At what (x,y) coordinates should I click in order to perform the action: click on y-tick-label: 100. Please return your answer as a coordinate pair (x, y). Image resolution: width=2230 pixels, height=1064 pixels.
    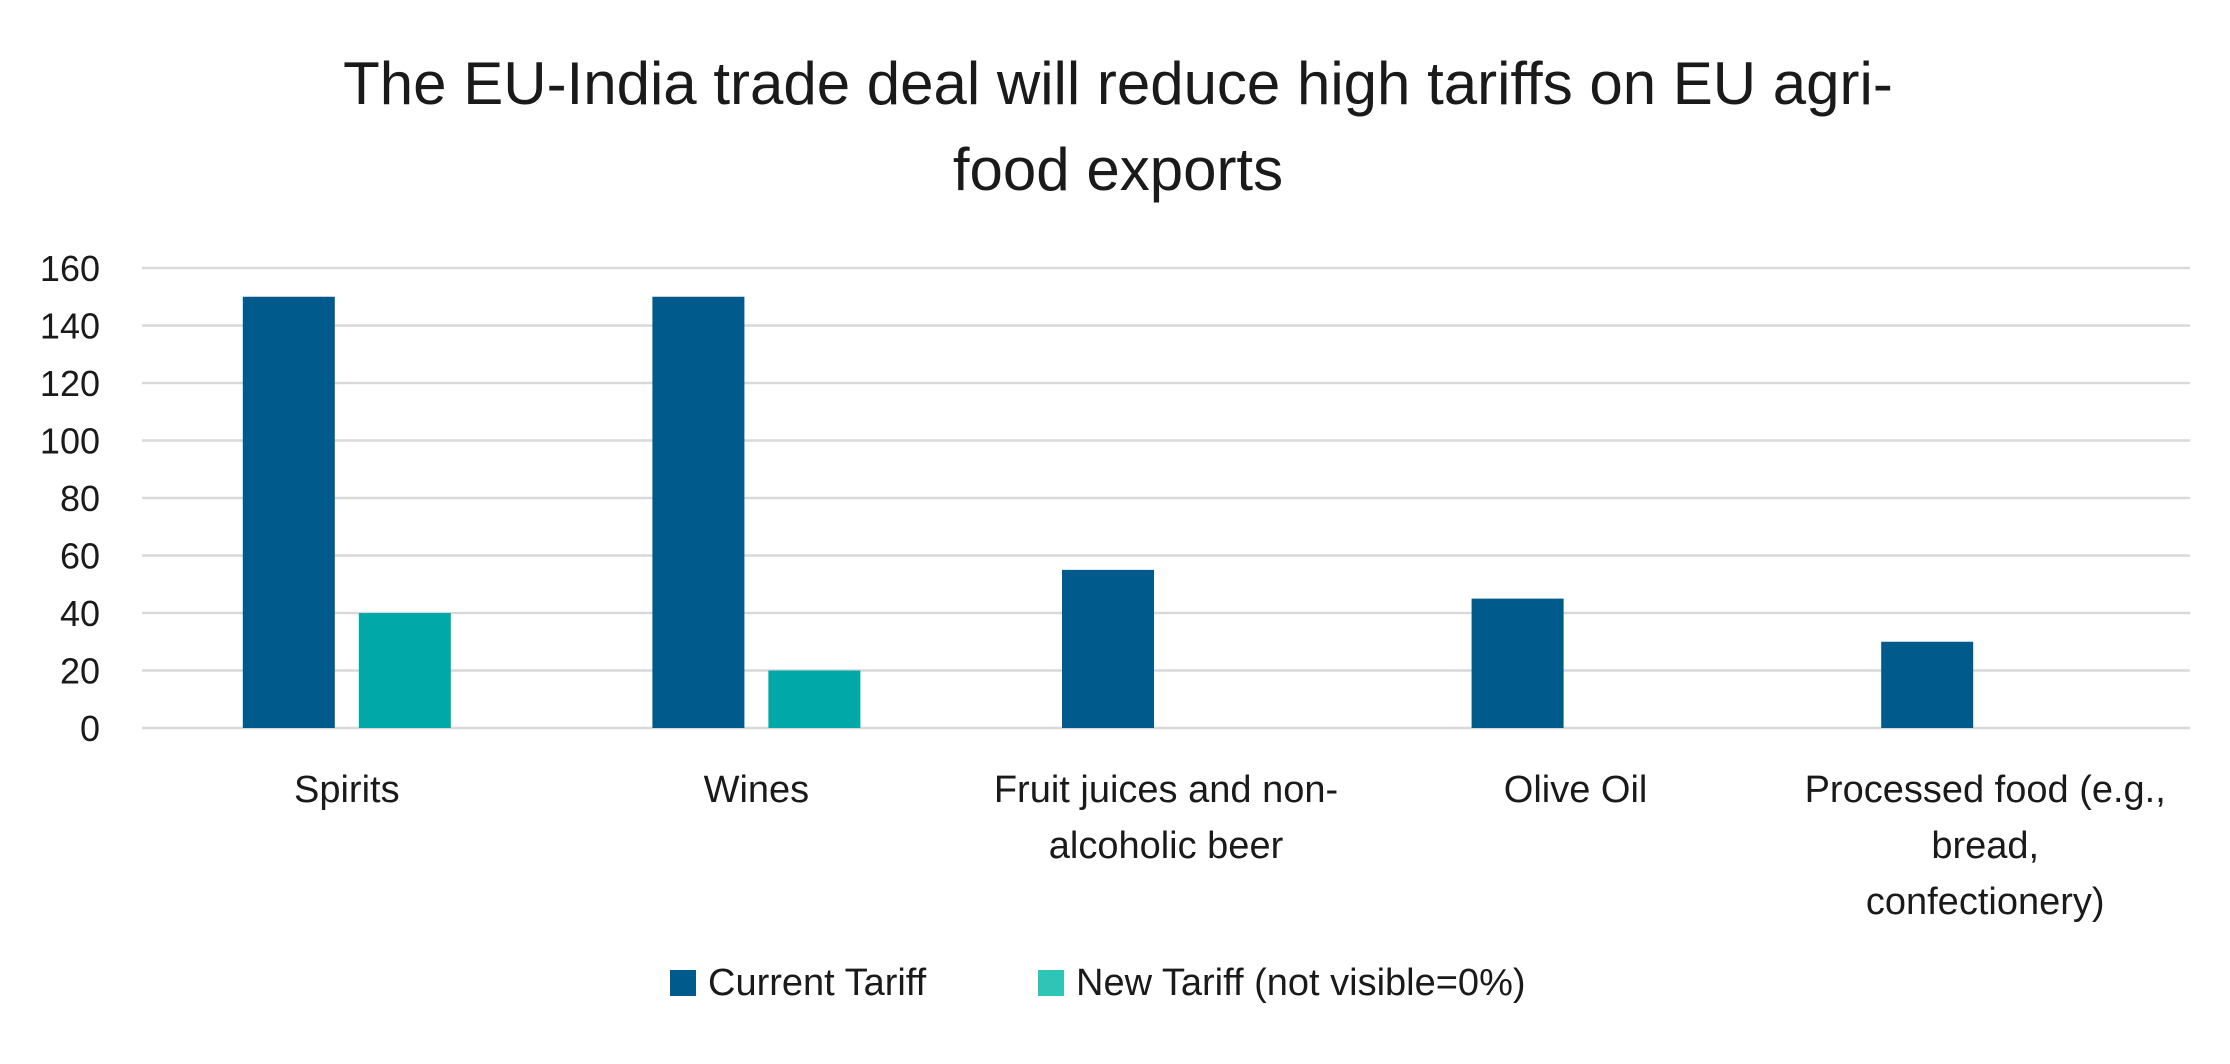
    Looking at the image, I should click on (70, 441).